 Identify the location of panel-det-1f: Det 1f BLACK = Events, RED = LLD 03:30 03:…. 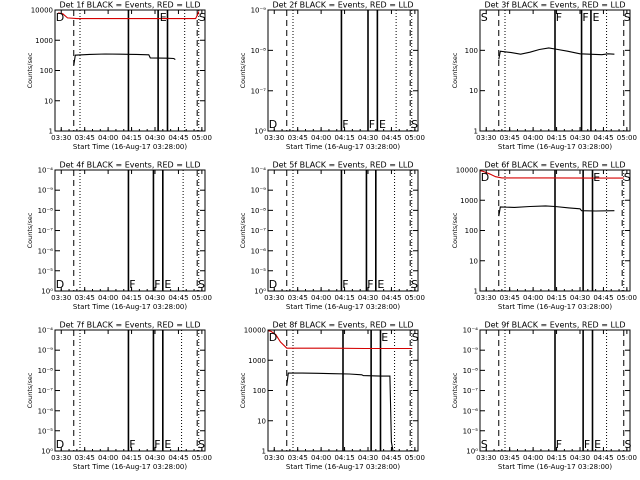
(119, 76).